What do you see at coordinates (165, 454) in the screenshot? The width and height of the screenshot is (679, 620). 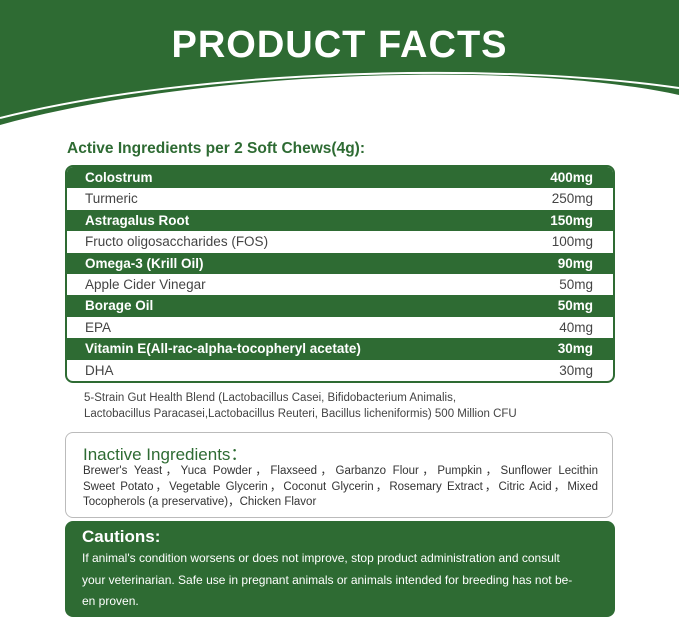 I see `inactive-heading: Inactive Ingredients：` at bounding box center [165, 454].